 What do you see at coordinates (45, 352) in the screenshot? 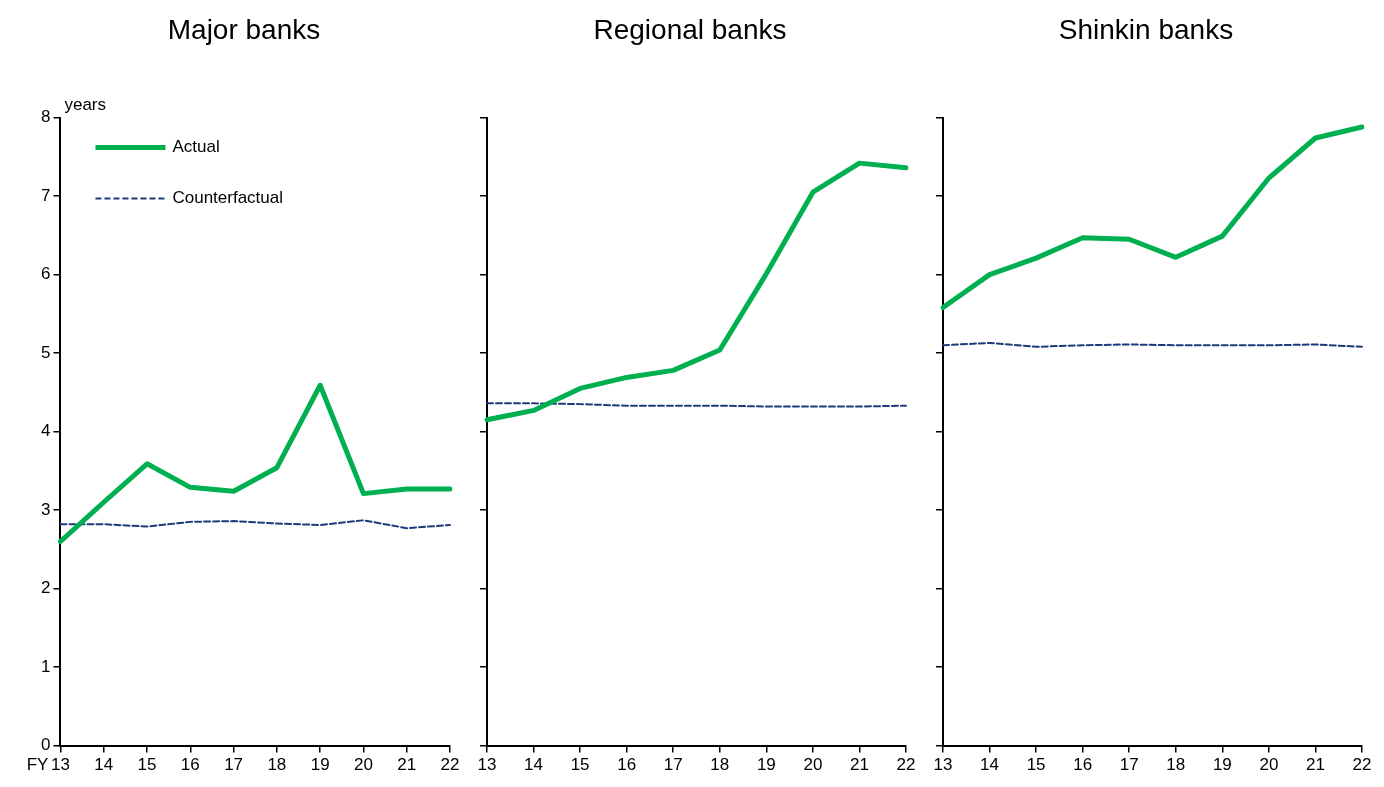
I see `y-tick-label: 5` at bounding box center [45, 352].